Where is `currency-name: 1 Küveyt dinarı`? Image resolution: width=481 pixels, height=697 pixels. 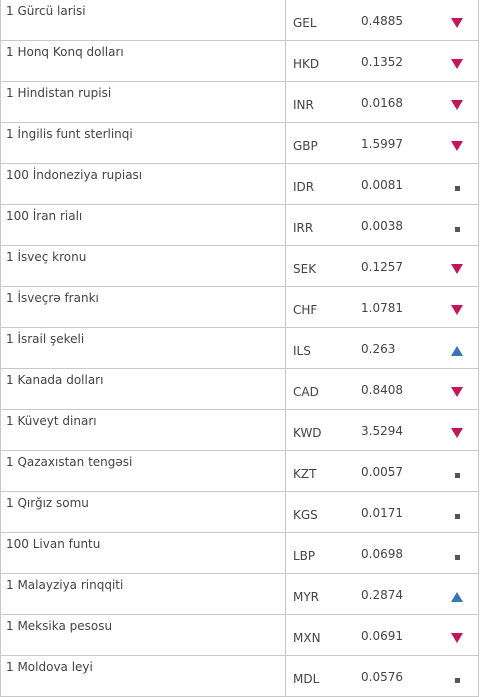
currency-name: 1 Küveyt dinarı is located at coordinates (143, 430).